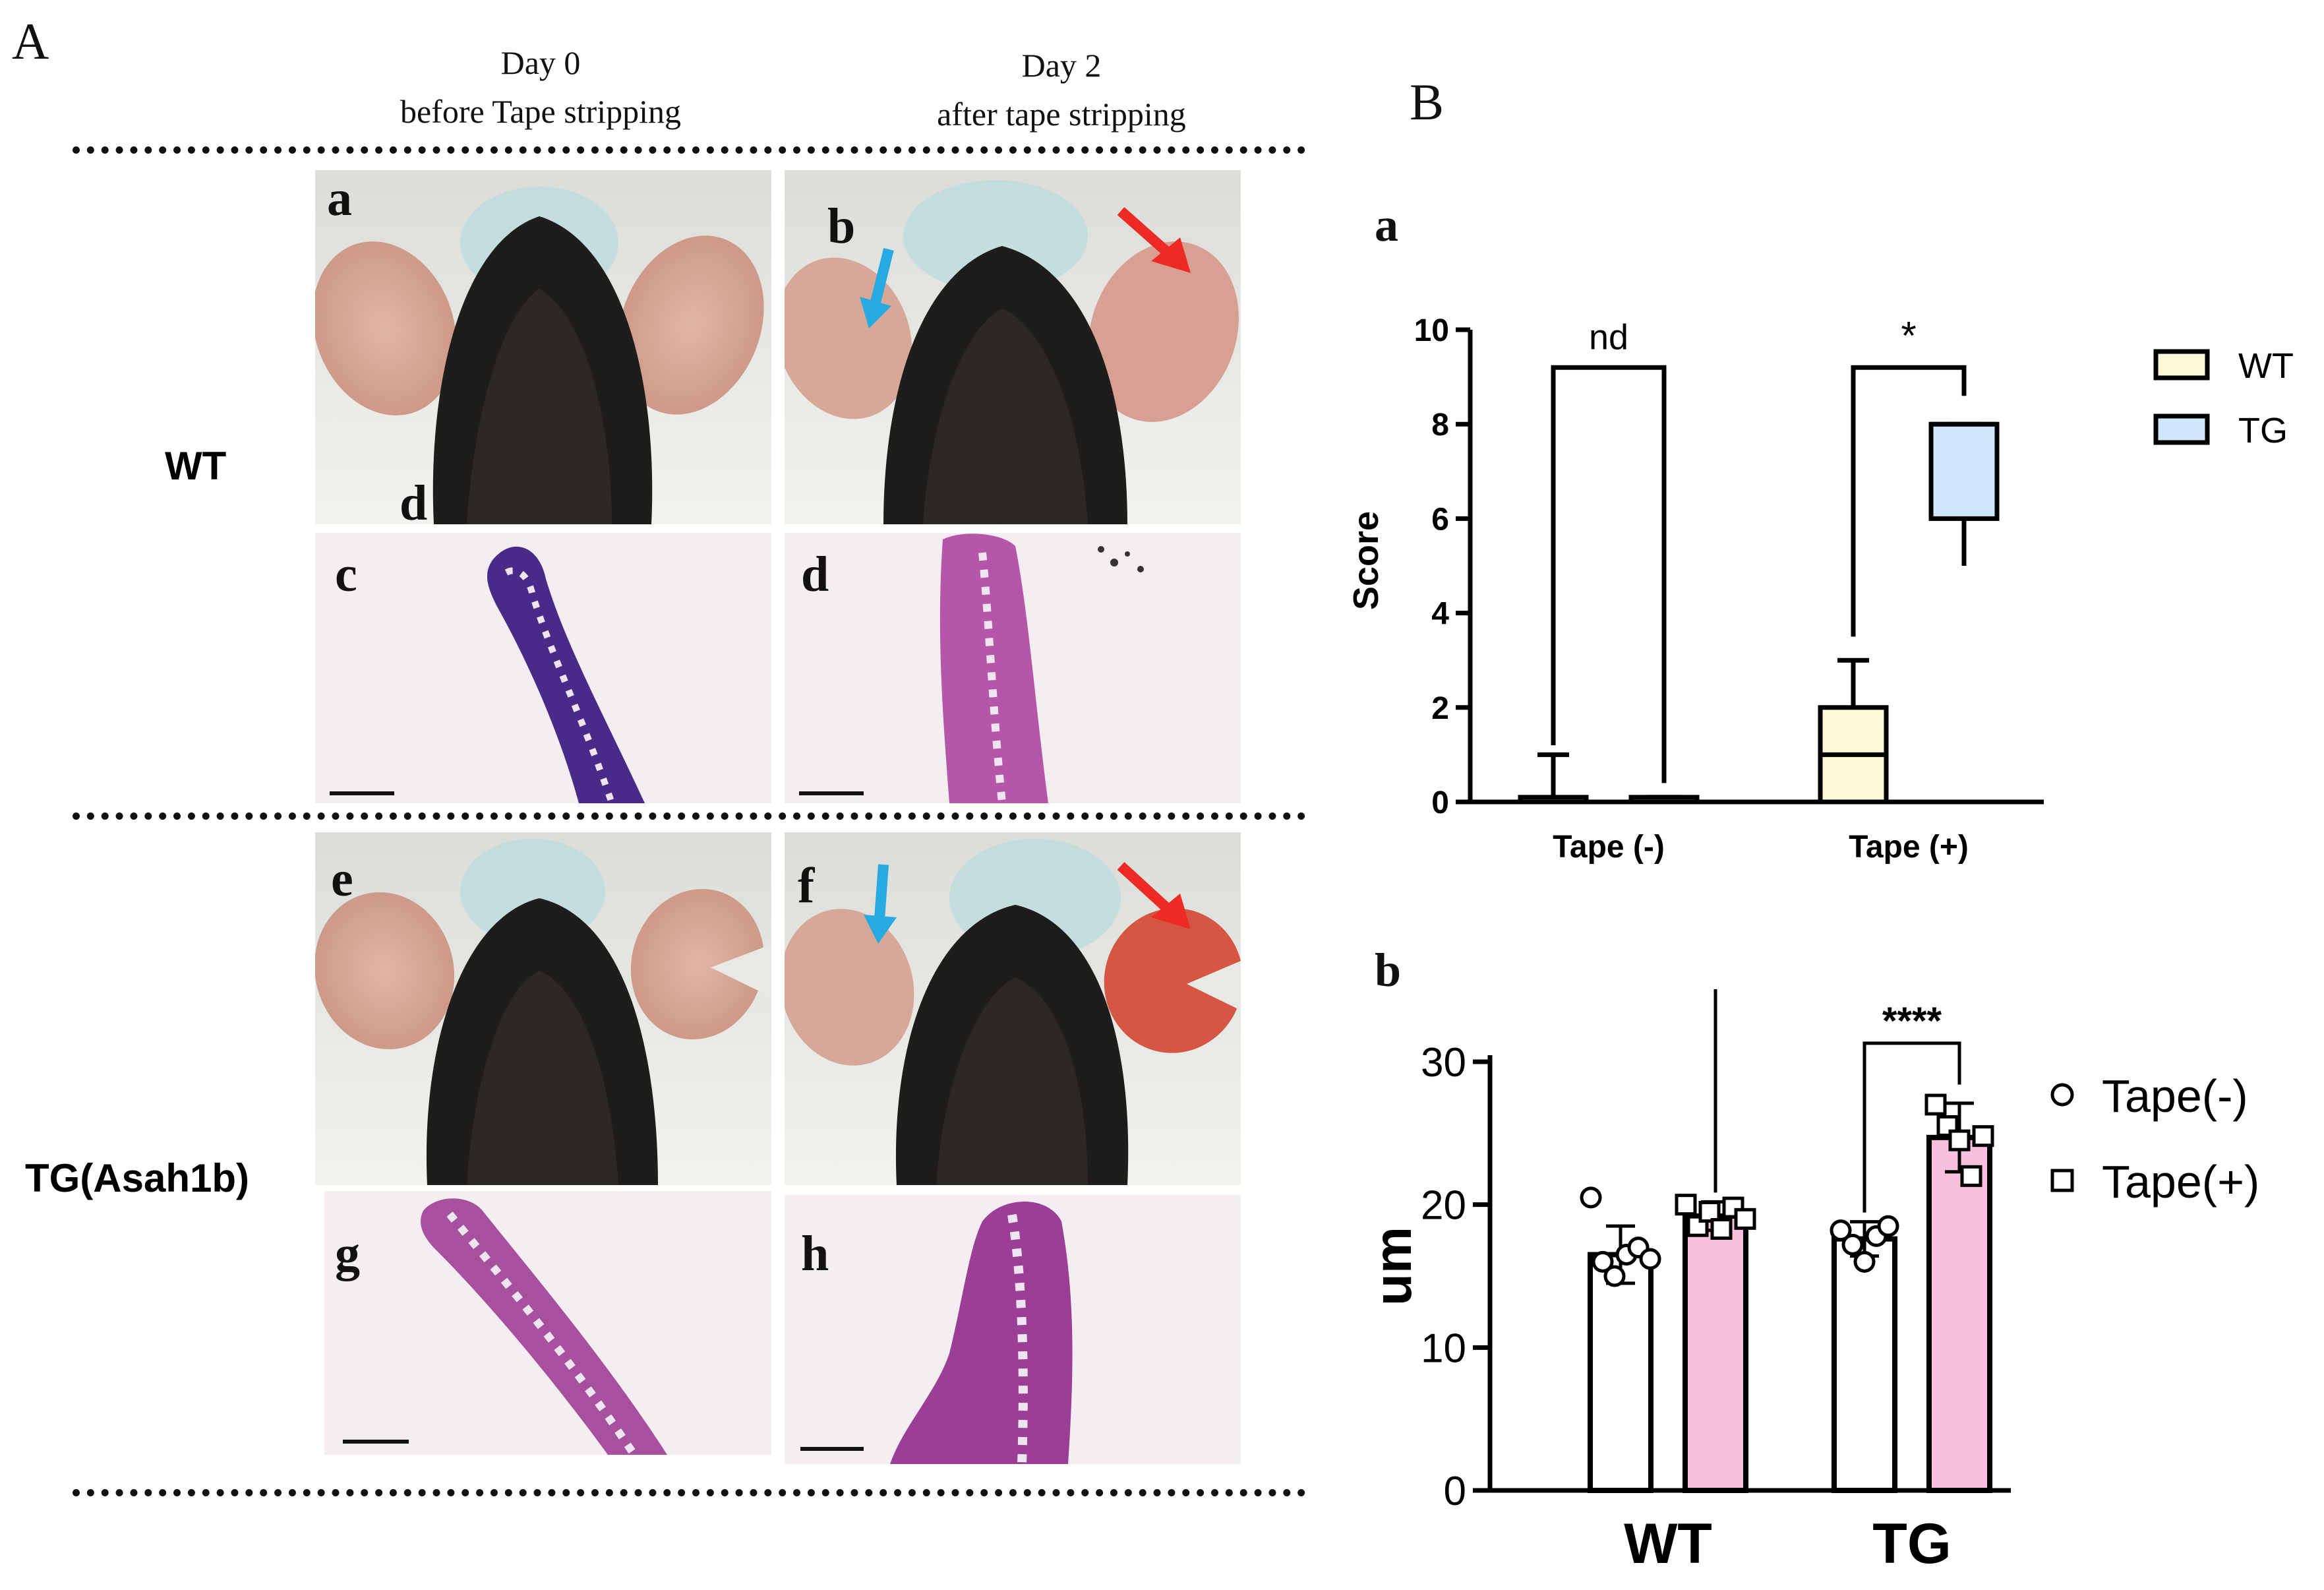 The width and height of the screenshot is (2324, 1590). What do you see at coordinates (1908, 335) in the screenshot?
I see `significance-label: *` at bounding box center [1908, 335].